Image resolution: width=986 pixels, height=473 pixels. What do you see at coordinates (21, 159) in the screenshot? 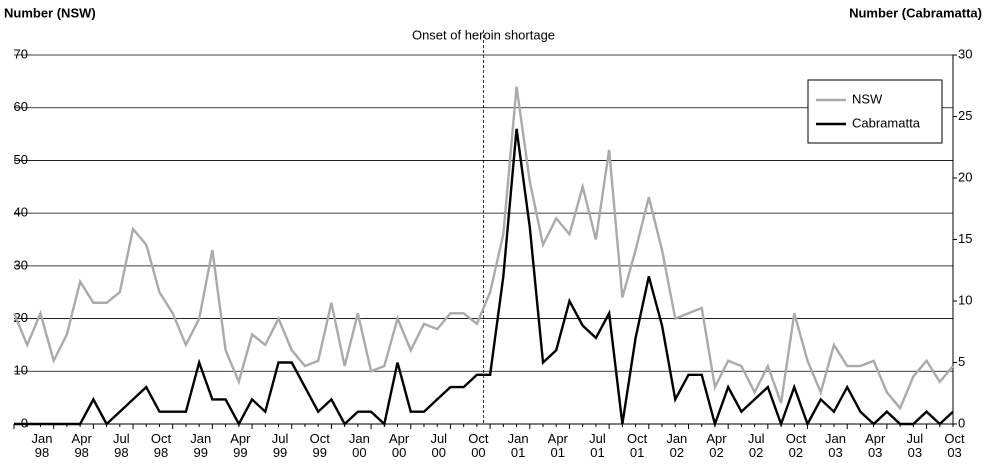
I see `y-tick-label: 50` at bounding box center [21, 159].